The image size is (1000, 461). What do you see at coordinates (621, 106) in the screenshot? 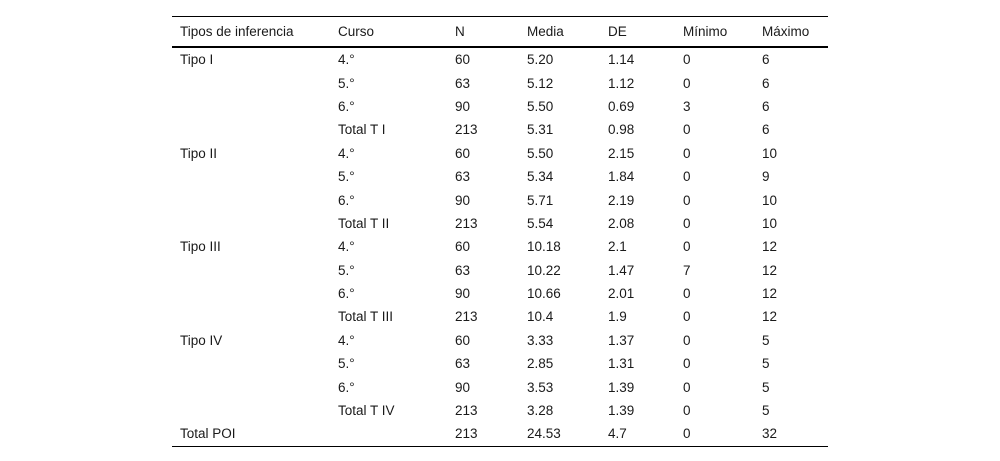
I see `table-cell: 0.69` at bounding box center [621, 106].